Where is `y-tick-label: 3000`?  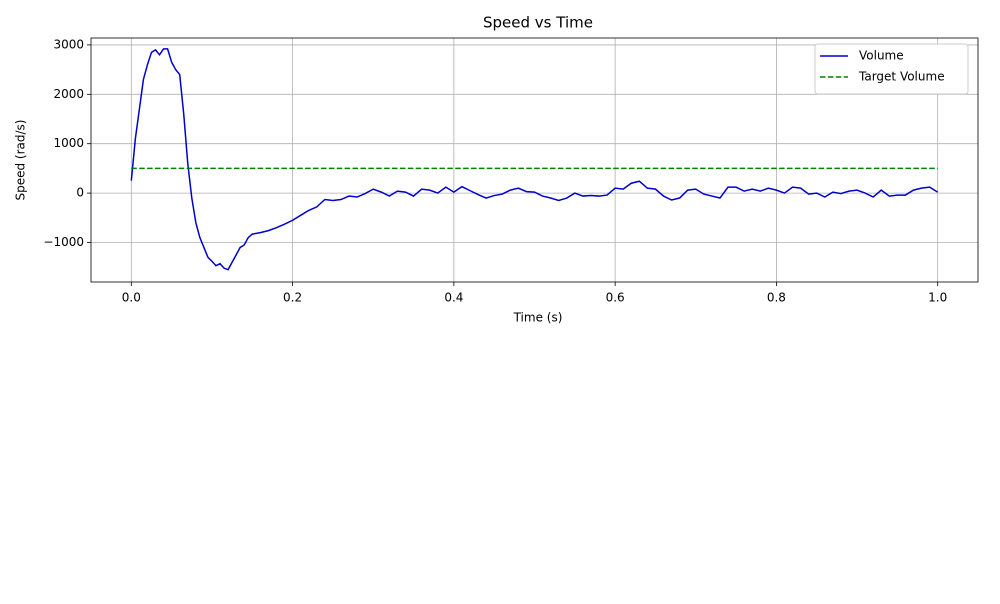 y-tick-label: 3000 is located at coordinates (68, 44).